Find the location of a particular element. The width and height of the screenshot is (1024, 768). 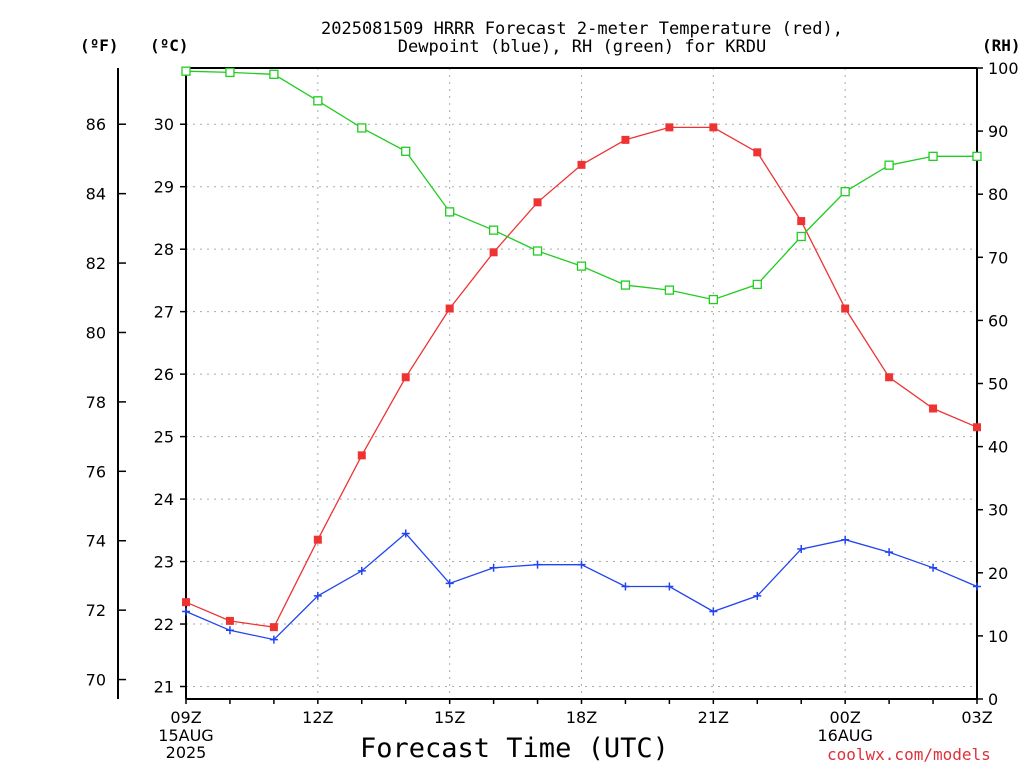

x-tick-label: 12Z is located at coordinates (317, 717).